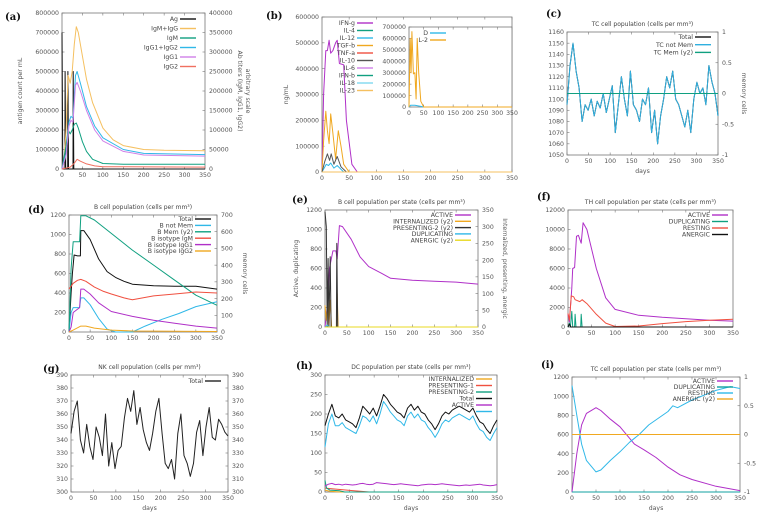  Describe the element at coordinates (411, 484) in the screenshot. I see `series-line-active` at that location.